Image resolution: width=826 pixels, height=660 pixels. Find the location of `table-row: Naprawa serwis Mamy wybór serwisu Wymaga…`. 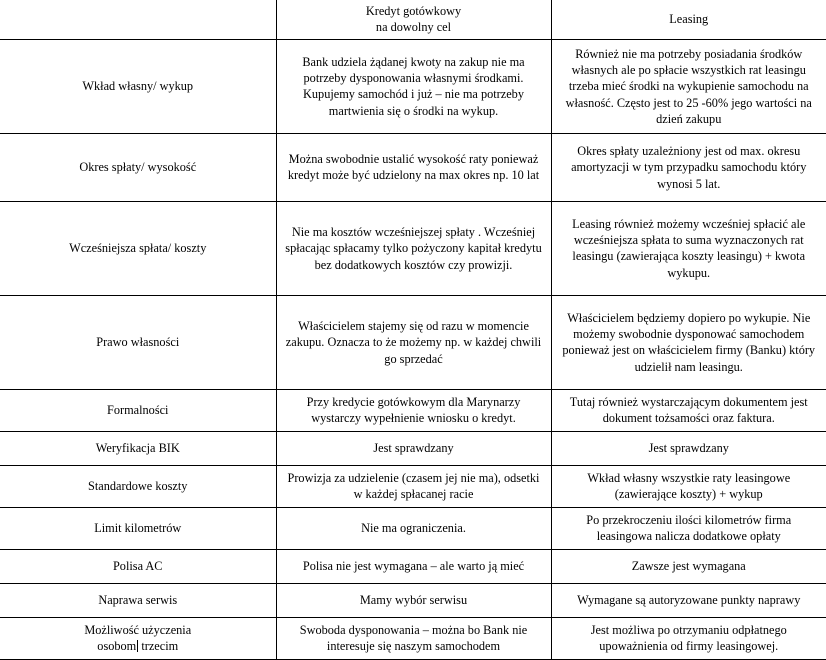

table-row: Naprawa serwis Mamy wybór serwisu Wymaga… is located at coordinates (413, 601).